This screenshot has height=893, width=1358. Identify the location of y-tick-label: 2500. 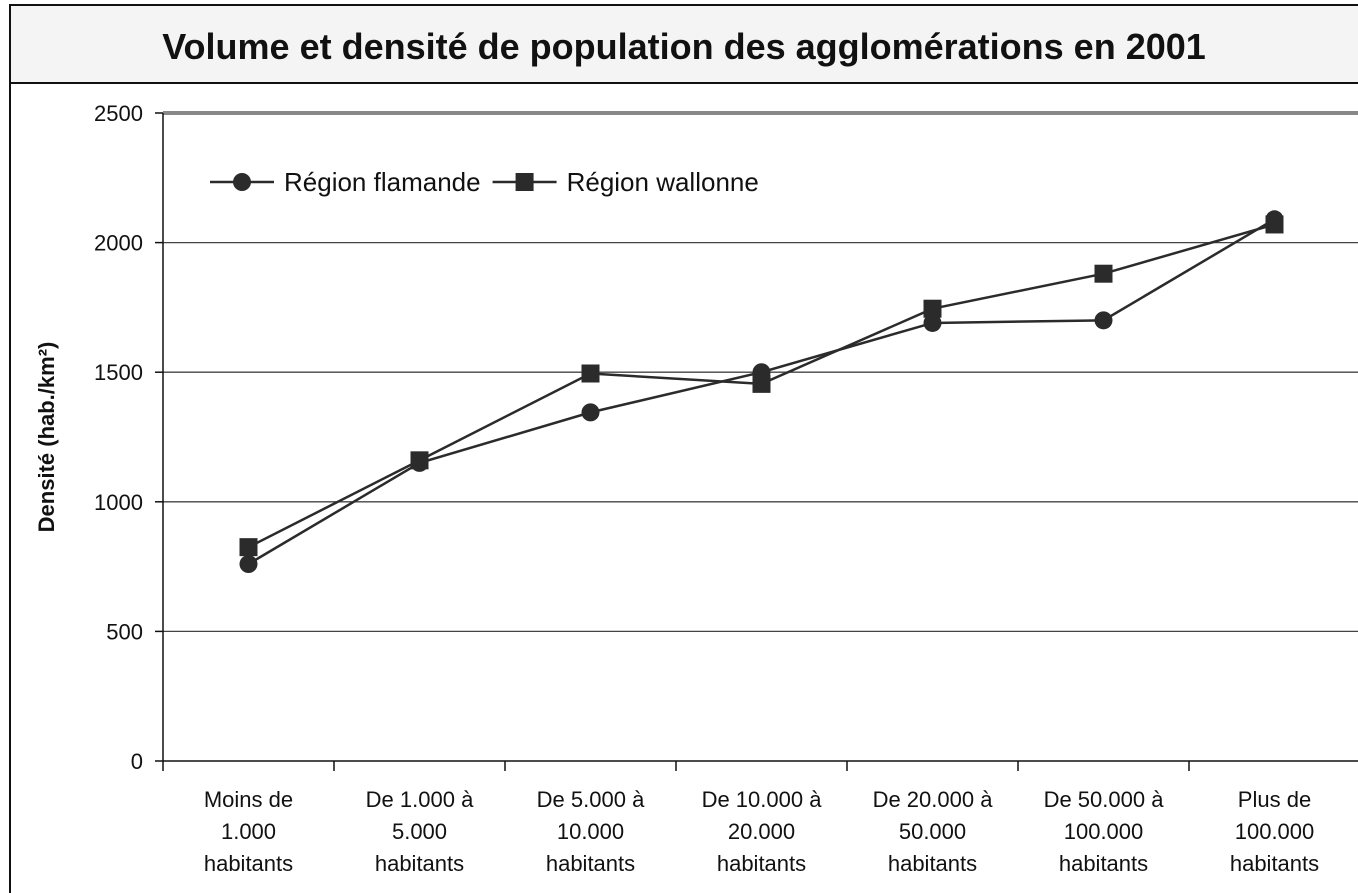
(118, 113).